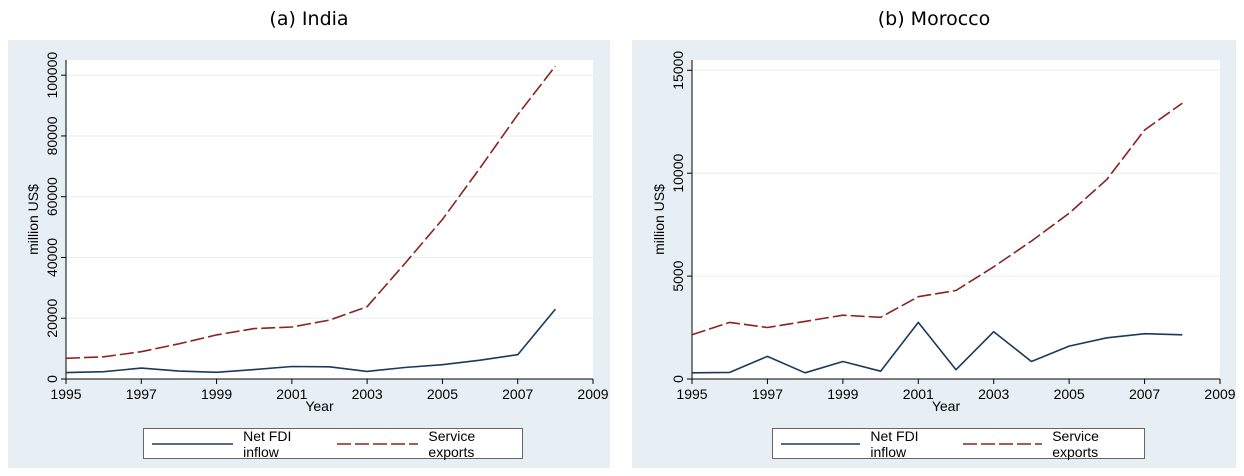 This screenshot has width=1244, height=476. Describe the element at coordinates (52, 135) in the screenshot. I see `y-tick-label: 80000` at that location.